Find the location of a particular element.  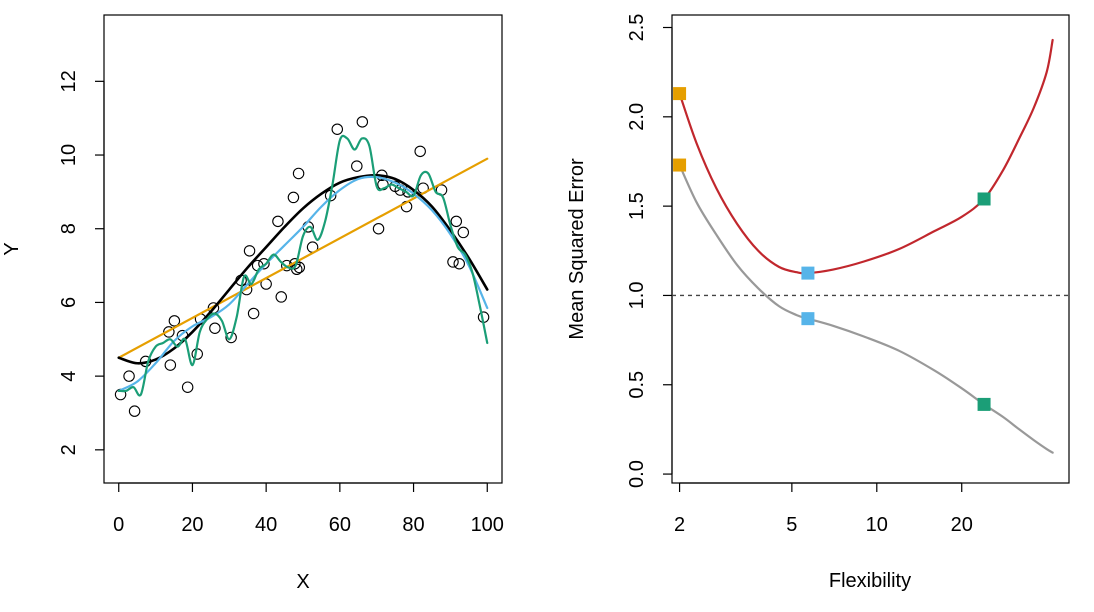

left-y-tick-label: 8 is located at coordinates (69, 228).